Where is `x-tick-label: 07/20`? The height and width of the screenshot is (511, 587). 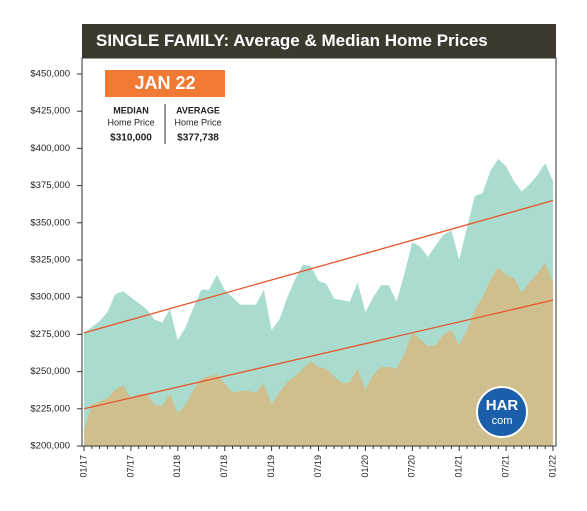
x-tick-label: 07/20 is located at coordinates (412, 466).